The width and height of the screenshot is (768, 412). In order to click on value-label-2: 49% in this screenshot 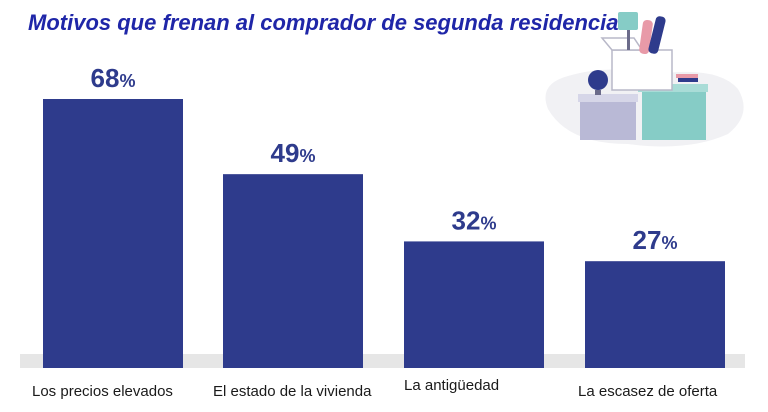, I will do `click(293, 153)`.